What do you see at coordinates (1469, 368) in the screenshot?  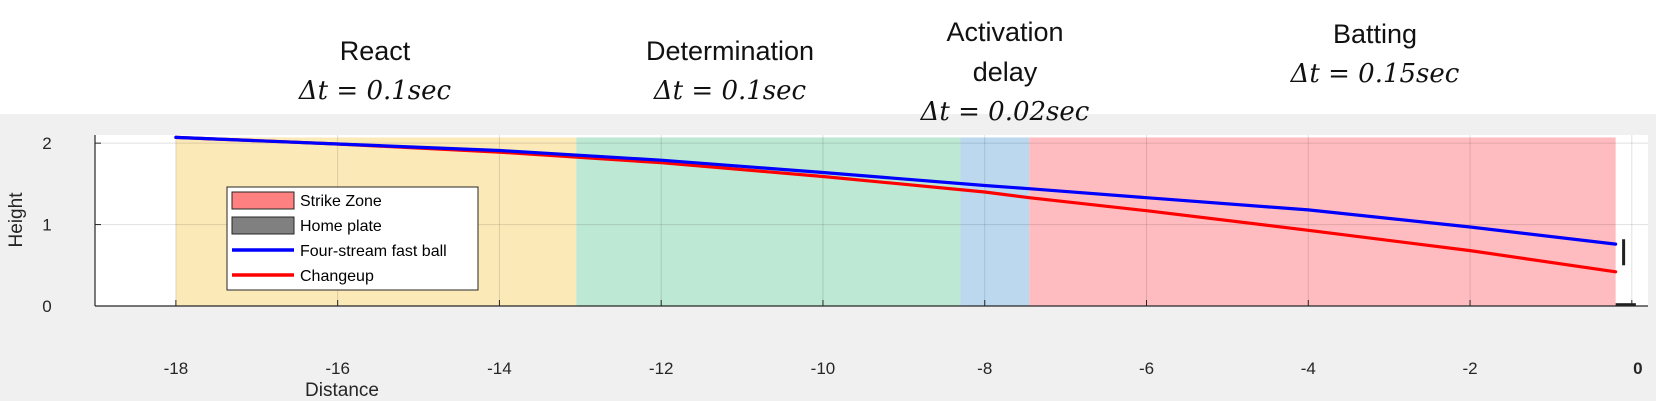 I see `x-tick-label: -2` at bounding box center [1469, 368].